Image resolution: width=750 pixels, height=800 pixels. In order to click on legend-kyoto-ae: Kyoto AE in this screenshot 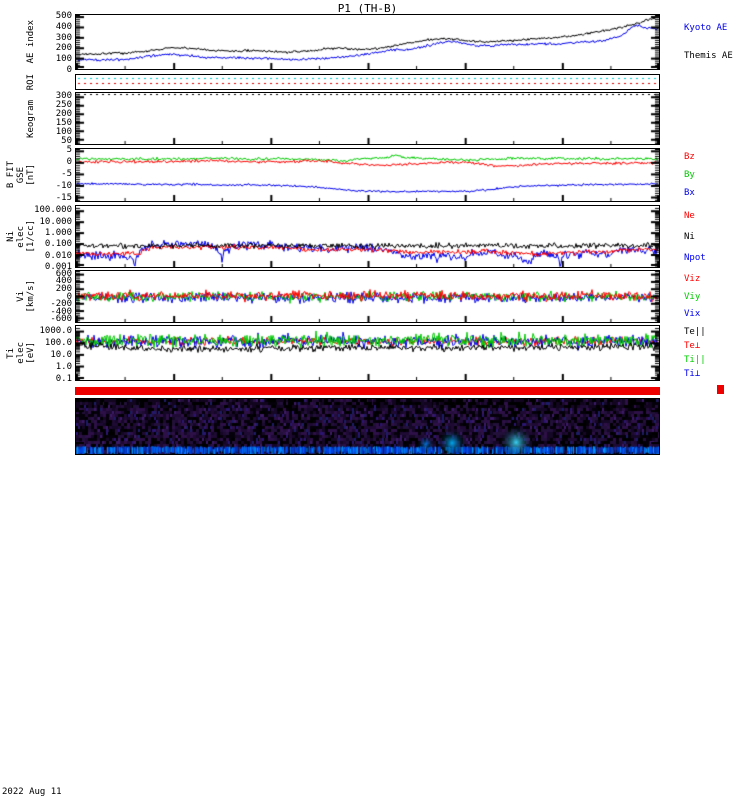, I will do `click(706, 28)`.